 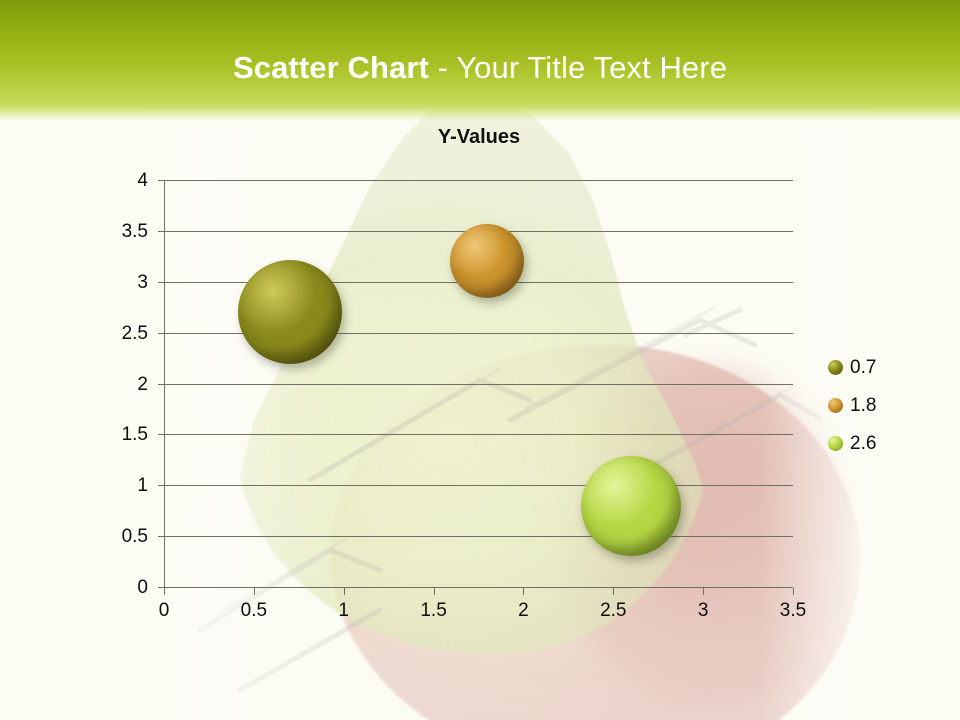 What do you see at coordinates (613, 610) in the screenshot?
I see `x-axis-tick-label: 2.5` at bounding box center [613, 610].